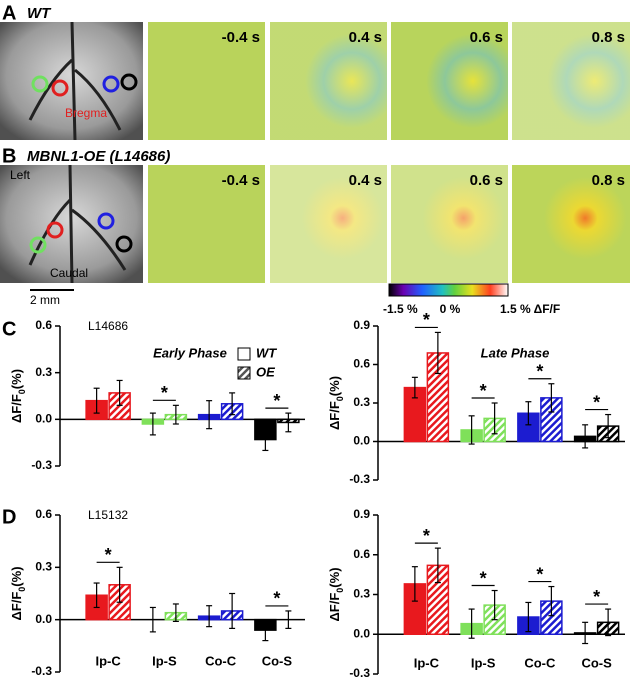 This screenshot has height=686, width=635. I want to click on colorbar, so click(448, 290).